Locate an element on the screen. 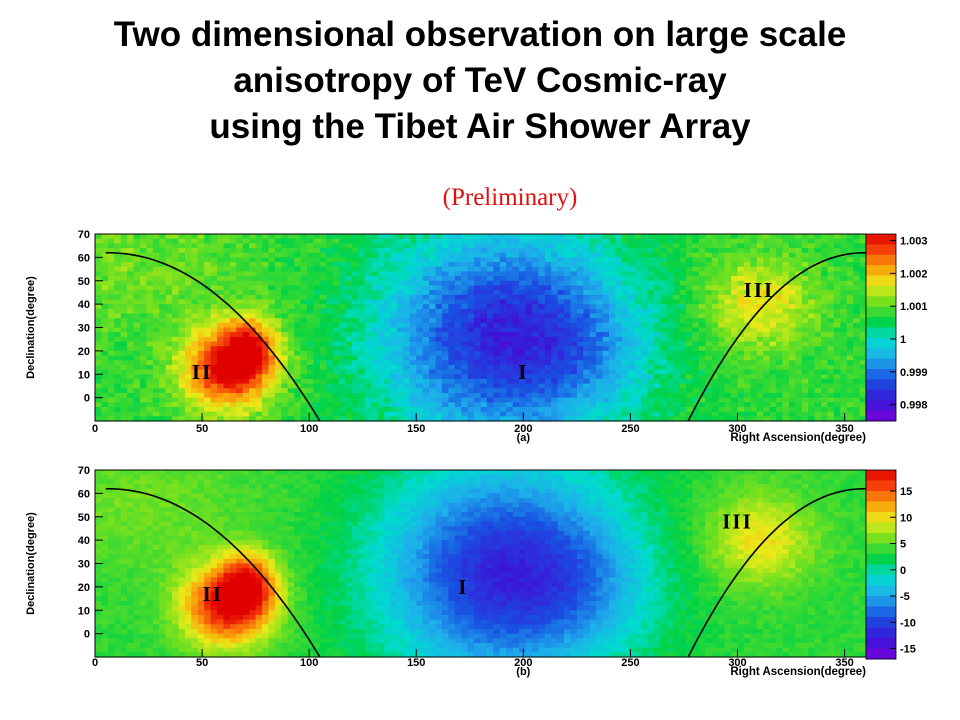  x-tick-label: 100 is located at coordinates (309, 429).